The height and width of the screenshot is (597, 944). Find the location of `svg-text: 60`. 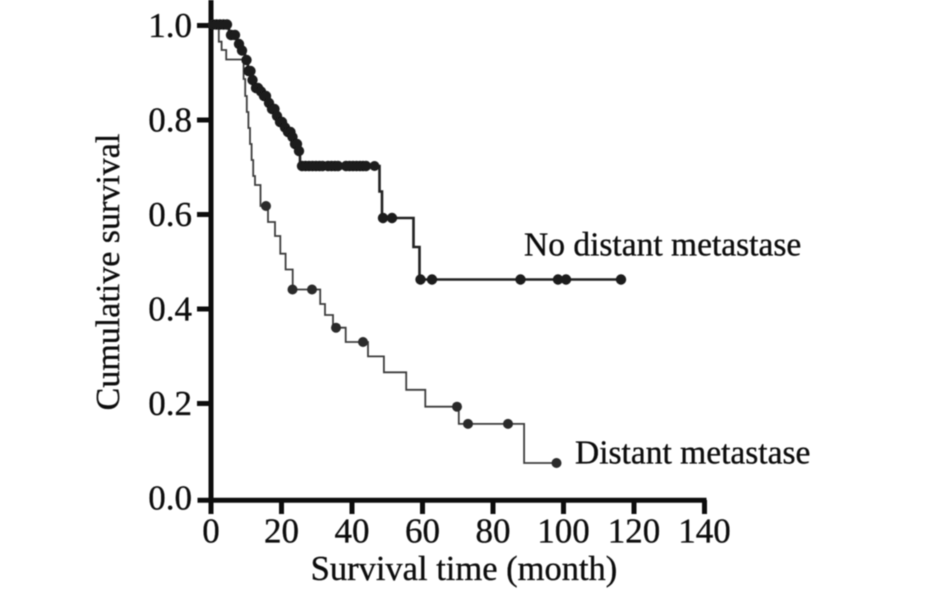

svg-text: 60 is located at coordinates (422, 531).